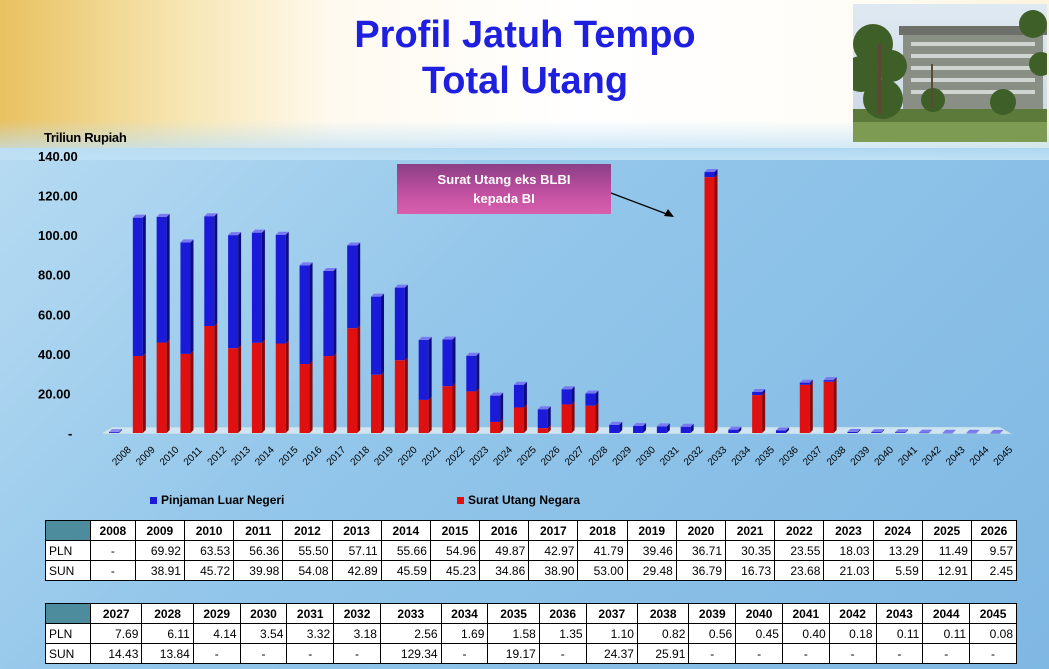 The image size is (1049, 669). Describe the element at coordinates (946, 570) in the screenshot. I see `table-cell: 12.91` at that location.